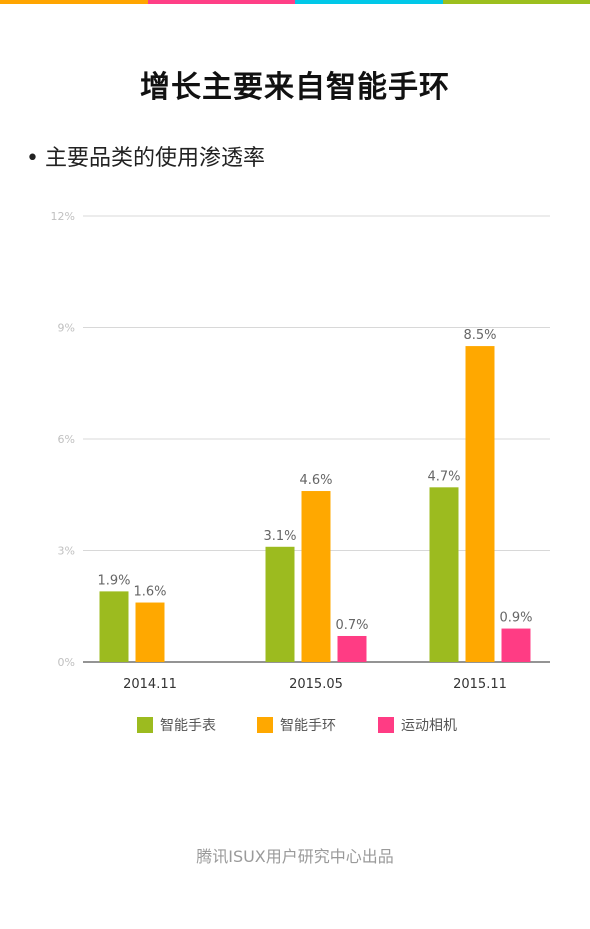 The height and width of the screenshot is (929, 590). Describe the element at coordinates (480, 684) in the screenshot. I see `x-tick-label: 2015.11` at that location.